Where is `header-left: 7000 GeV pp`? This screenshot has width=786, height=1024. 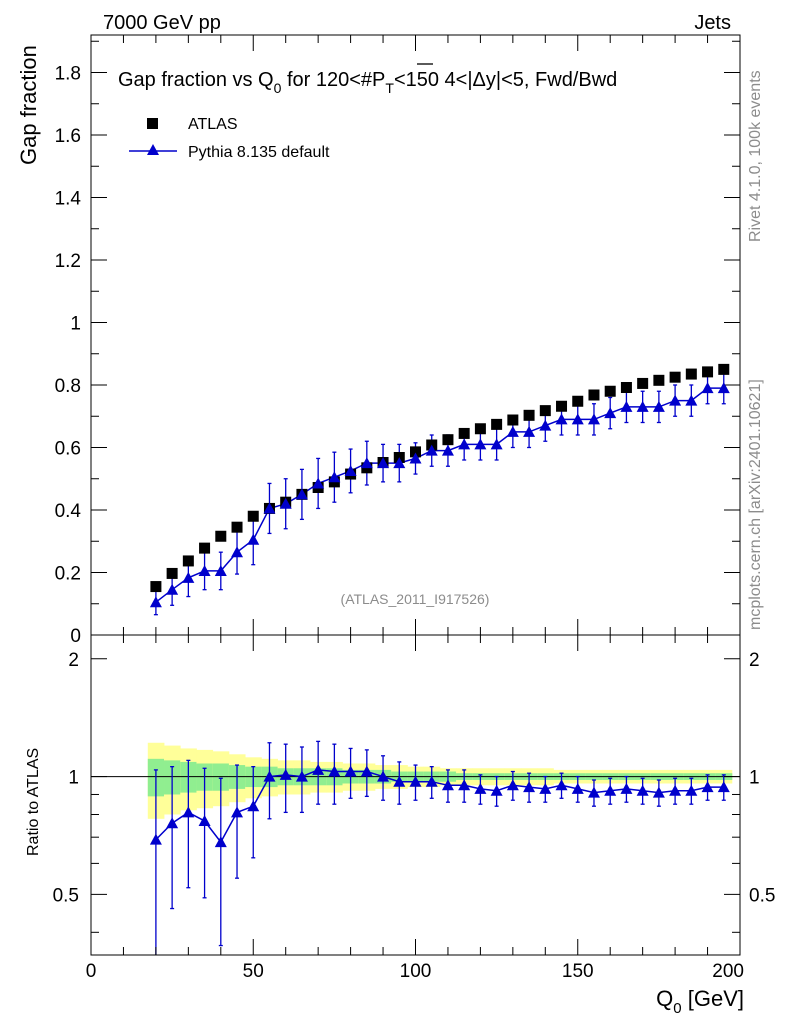
header-left: 7000 GeV pp is located at coordinates (162, 23).